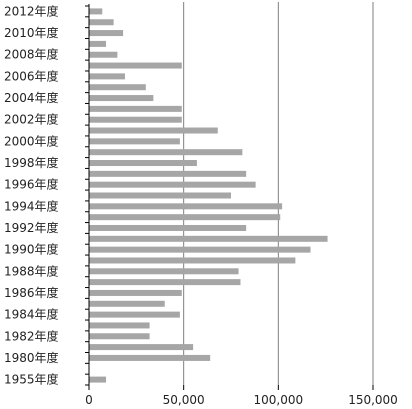 The image size is (412, 409). I want to click on bar-1985年度, so click(127, 303).